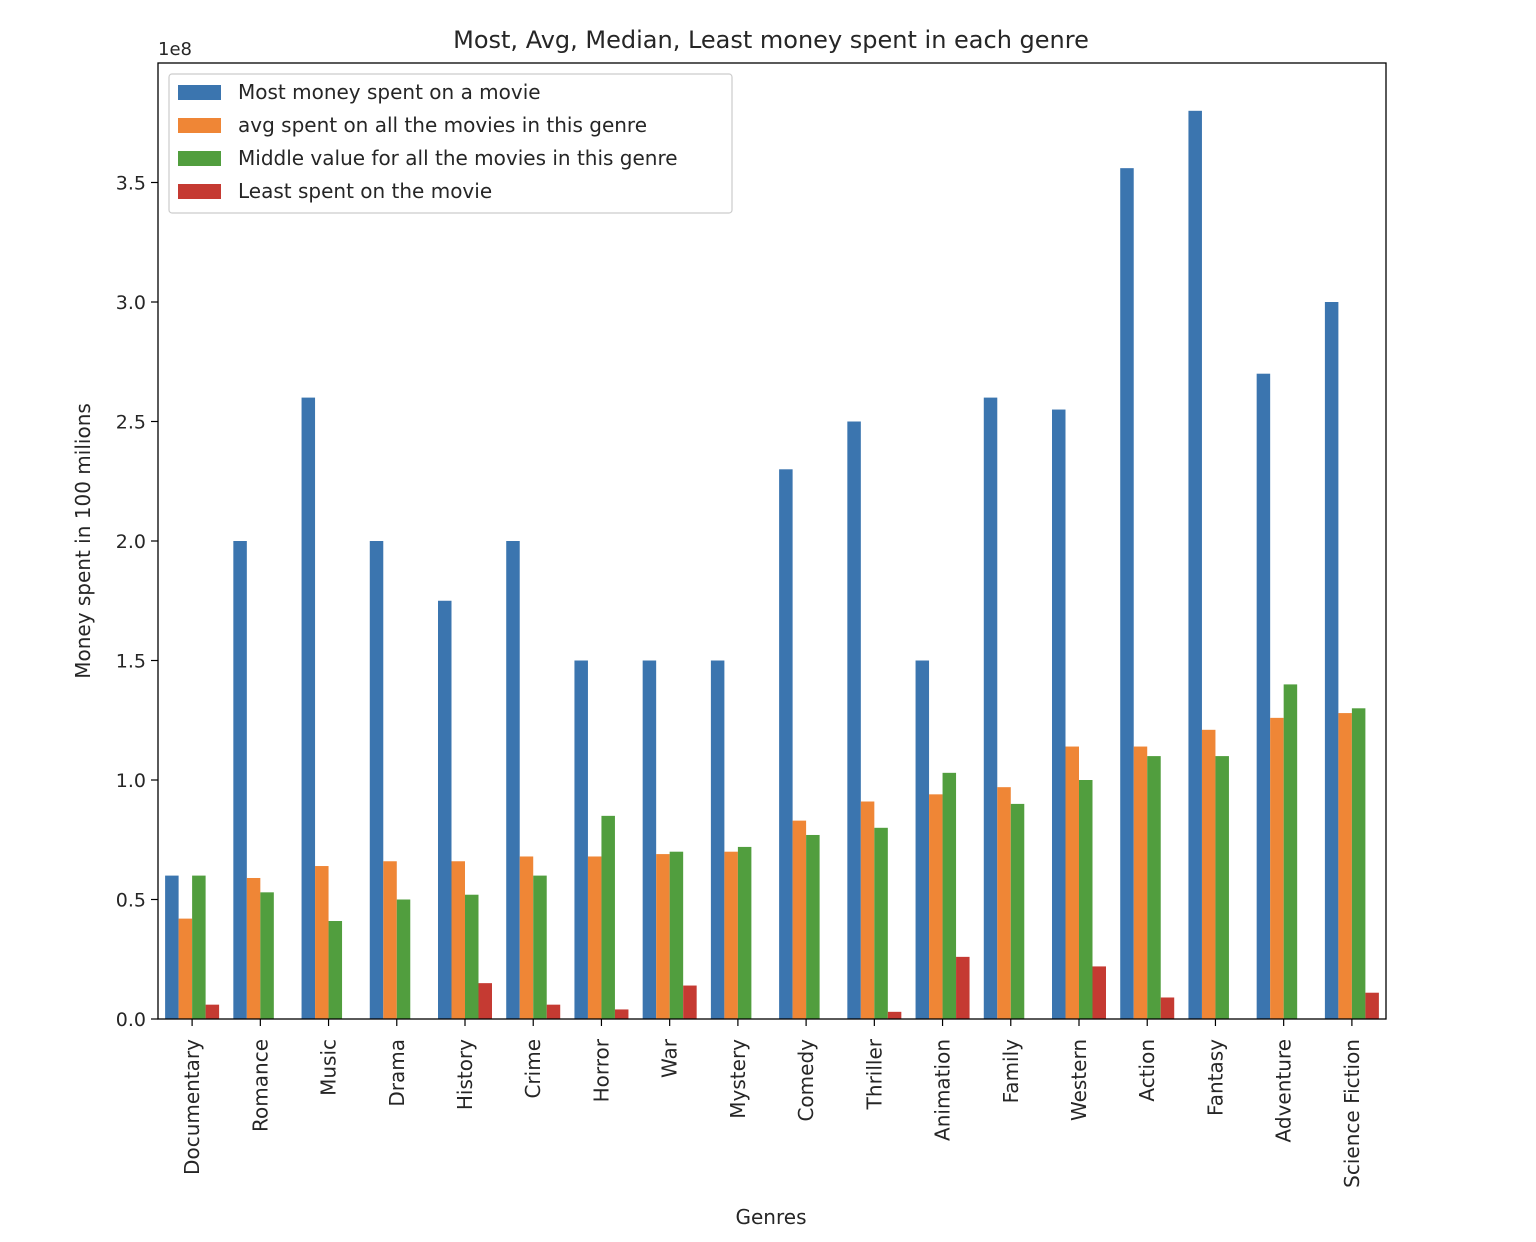 The height and width of the screenshot is (1242, 1536). I want to click on legend-box, so click(450, 143).